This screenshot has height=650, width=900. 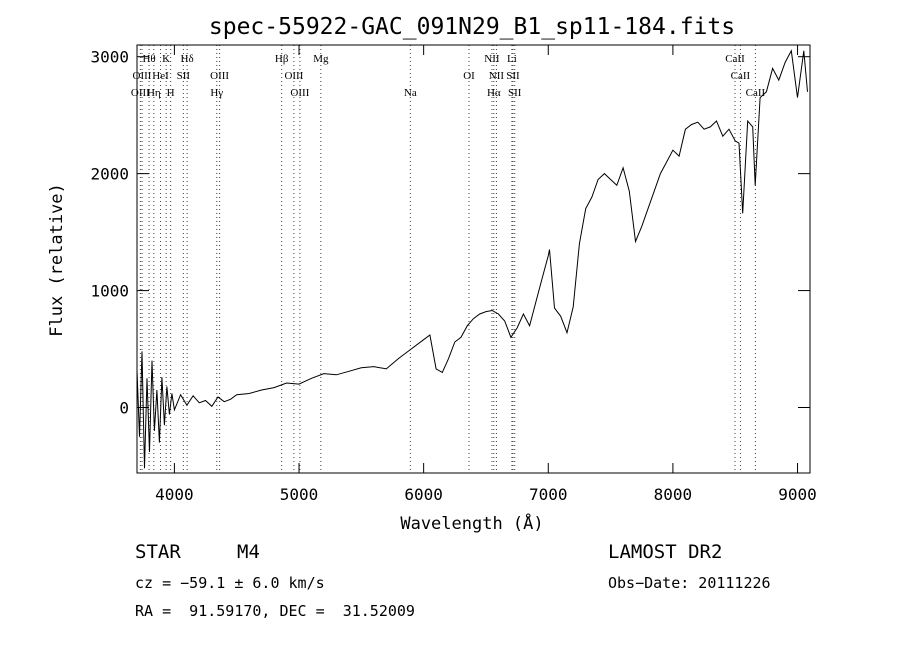 What do you see at coordinates (469, 76) in the screenshot?
I see `line-marker-label: OI` at bounding box center [469, 76].